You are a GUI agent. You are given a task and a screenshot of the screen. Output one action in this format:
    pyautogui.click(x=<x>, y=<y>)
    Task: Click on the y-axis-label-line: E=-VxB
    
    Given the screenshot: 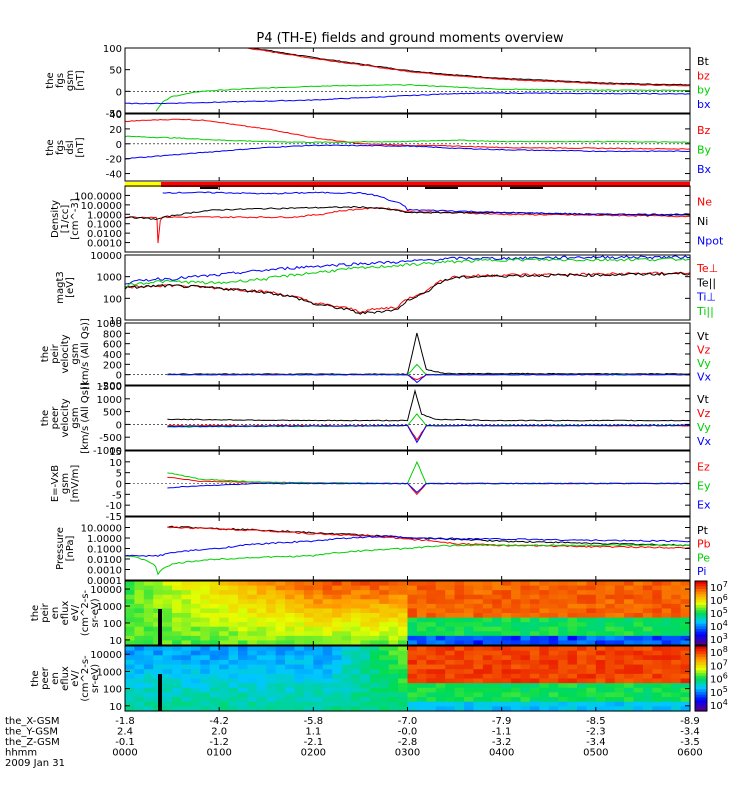 What is the action you would take?
    pyautogui.click(x=55, y=483)
    